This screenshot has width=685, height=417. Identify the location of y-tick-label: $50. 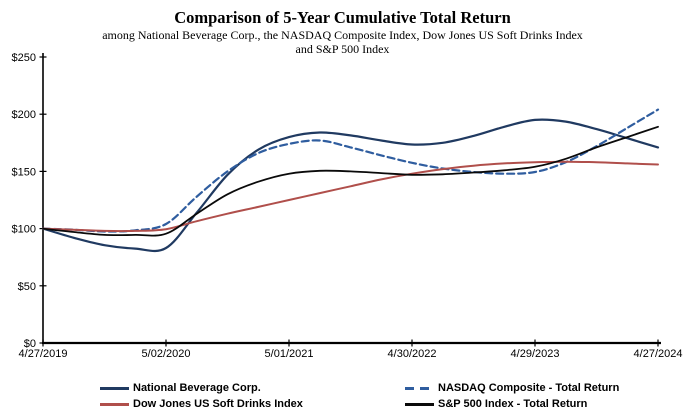
(27, 287).